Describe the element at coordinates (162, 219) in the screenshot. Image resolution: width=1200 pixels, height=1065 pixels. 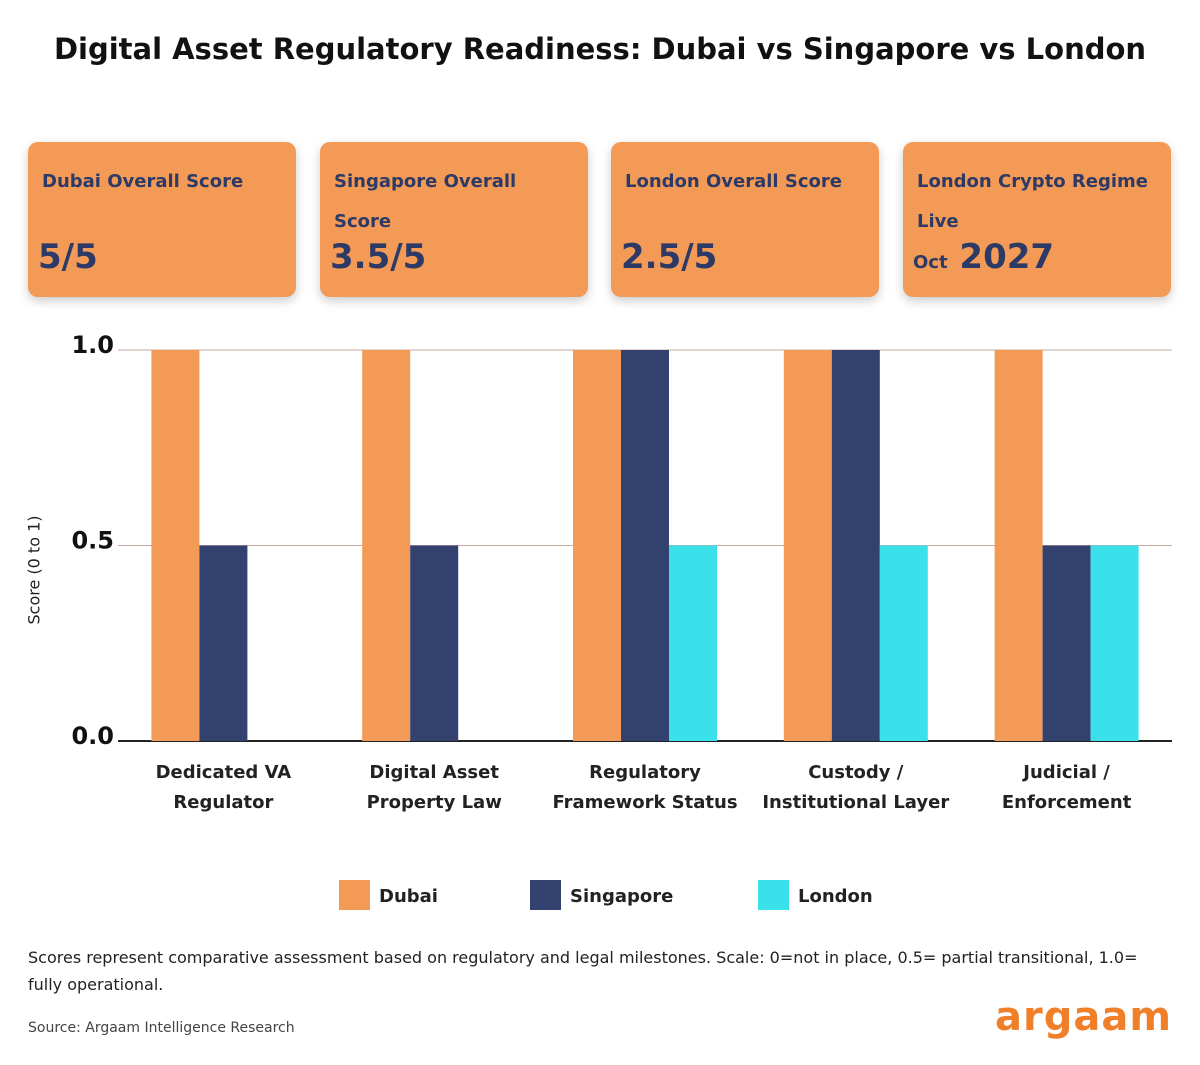
I see `kpi-card: Dubai Overall Score 5/5` at that location.